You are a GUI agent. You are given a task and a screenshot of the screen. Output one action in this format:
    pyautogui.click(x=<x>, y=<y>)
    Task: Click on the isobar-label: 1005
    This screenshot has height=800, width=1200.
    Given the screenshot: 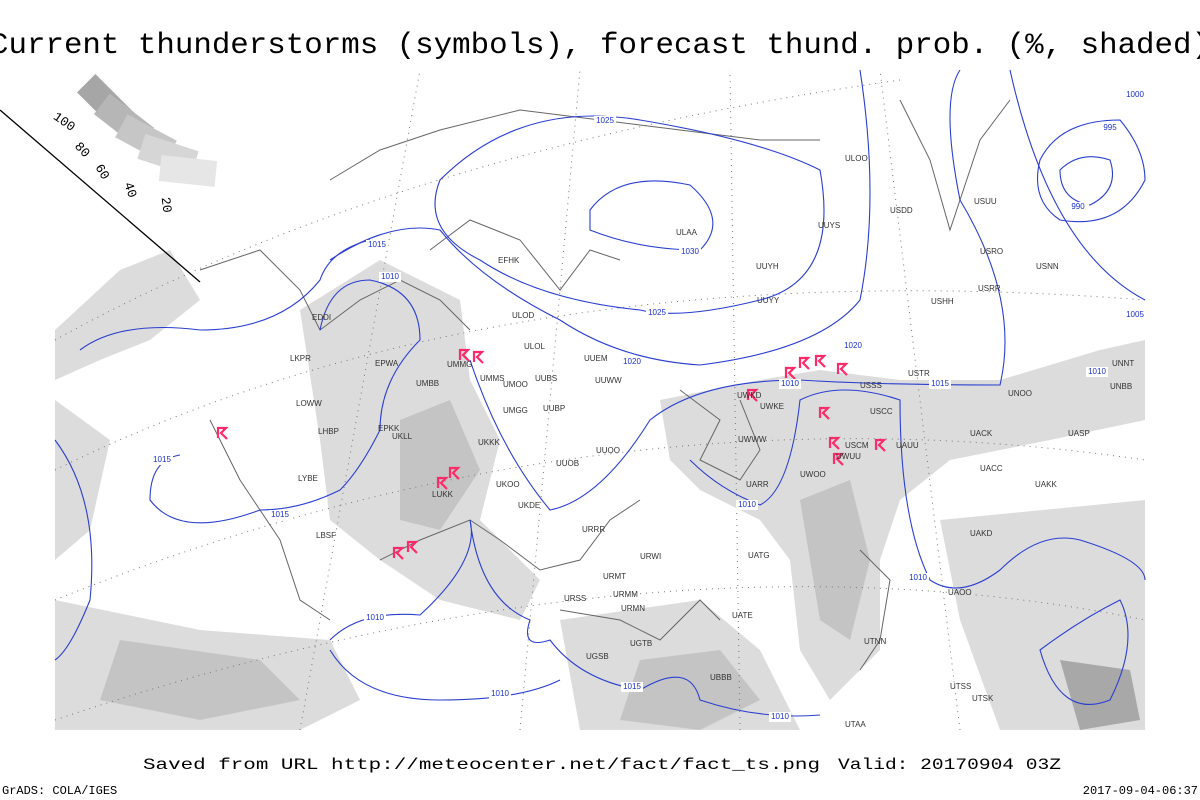 What is the action you would take?
    pyautogui.click(x=1135, y=314)
    